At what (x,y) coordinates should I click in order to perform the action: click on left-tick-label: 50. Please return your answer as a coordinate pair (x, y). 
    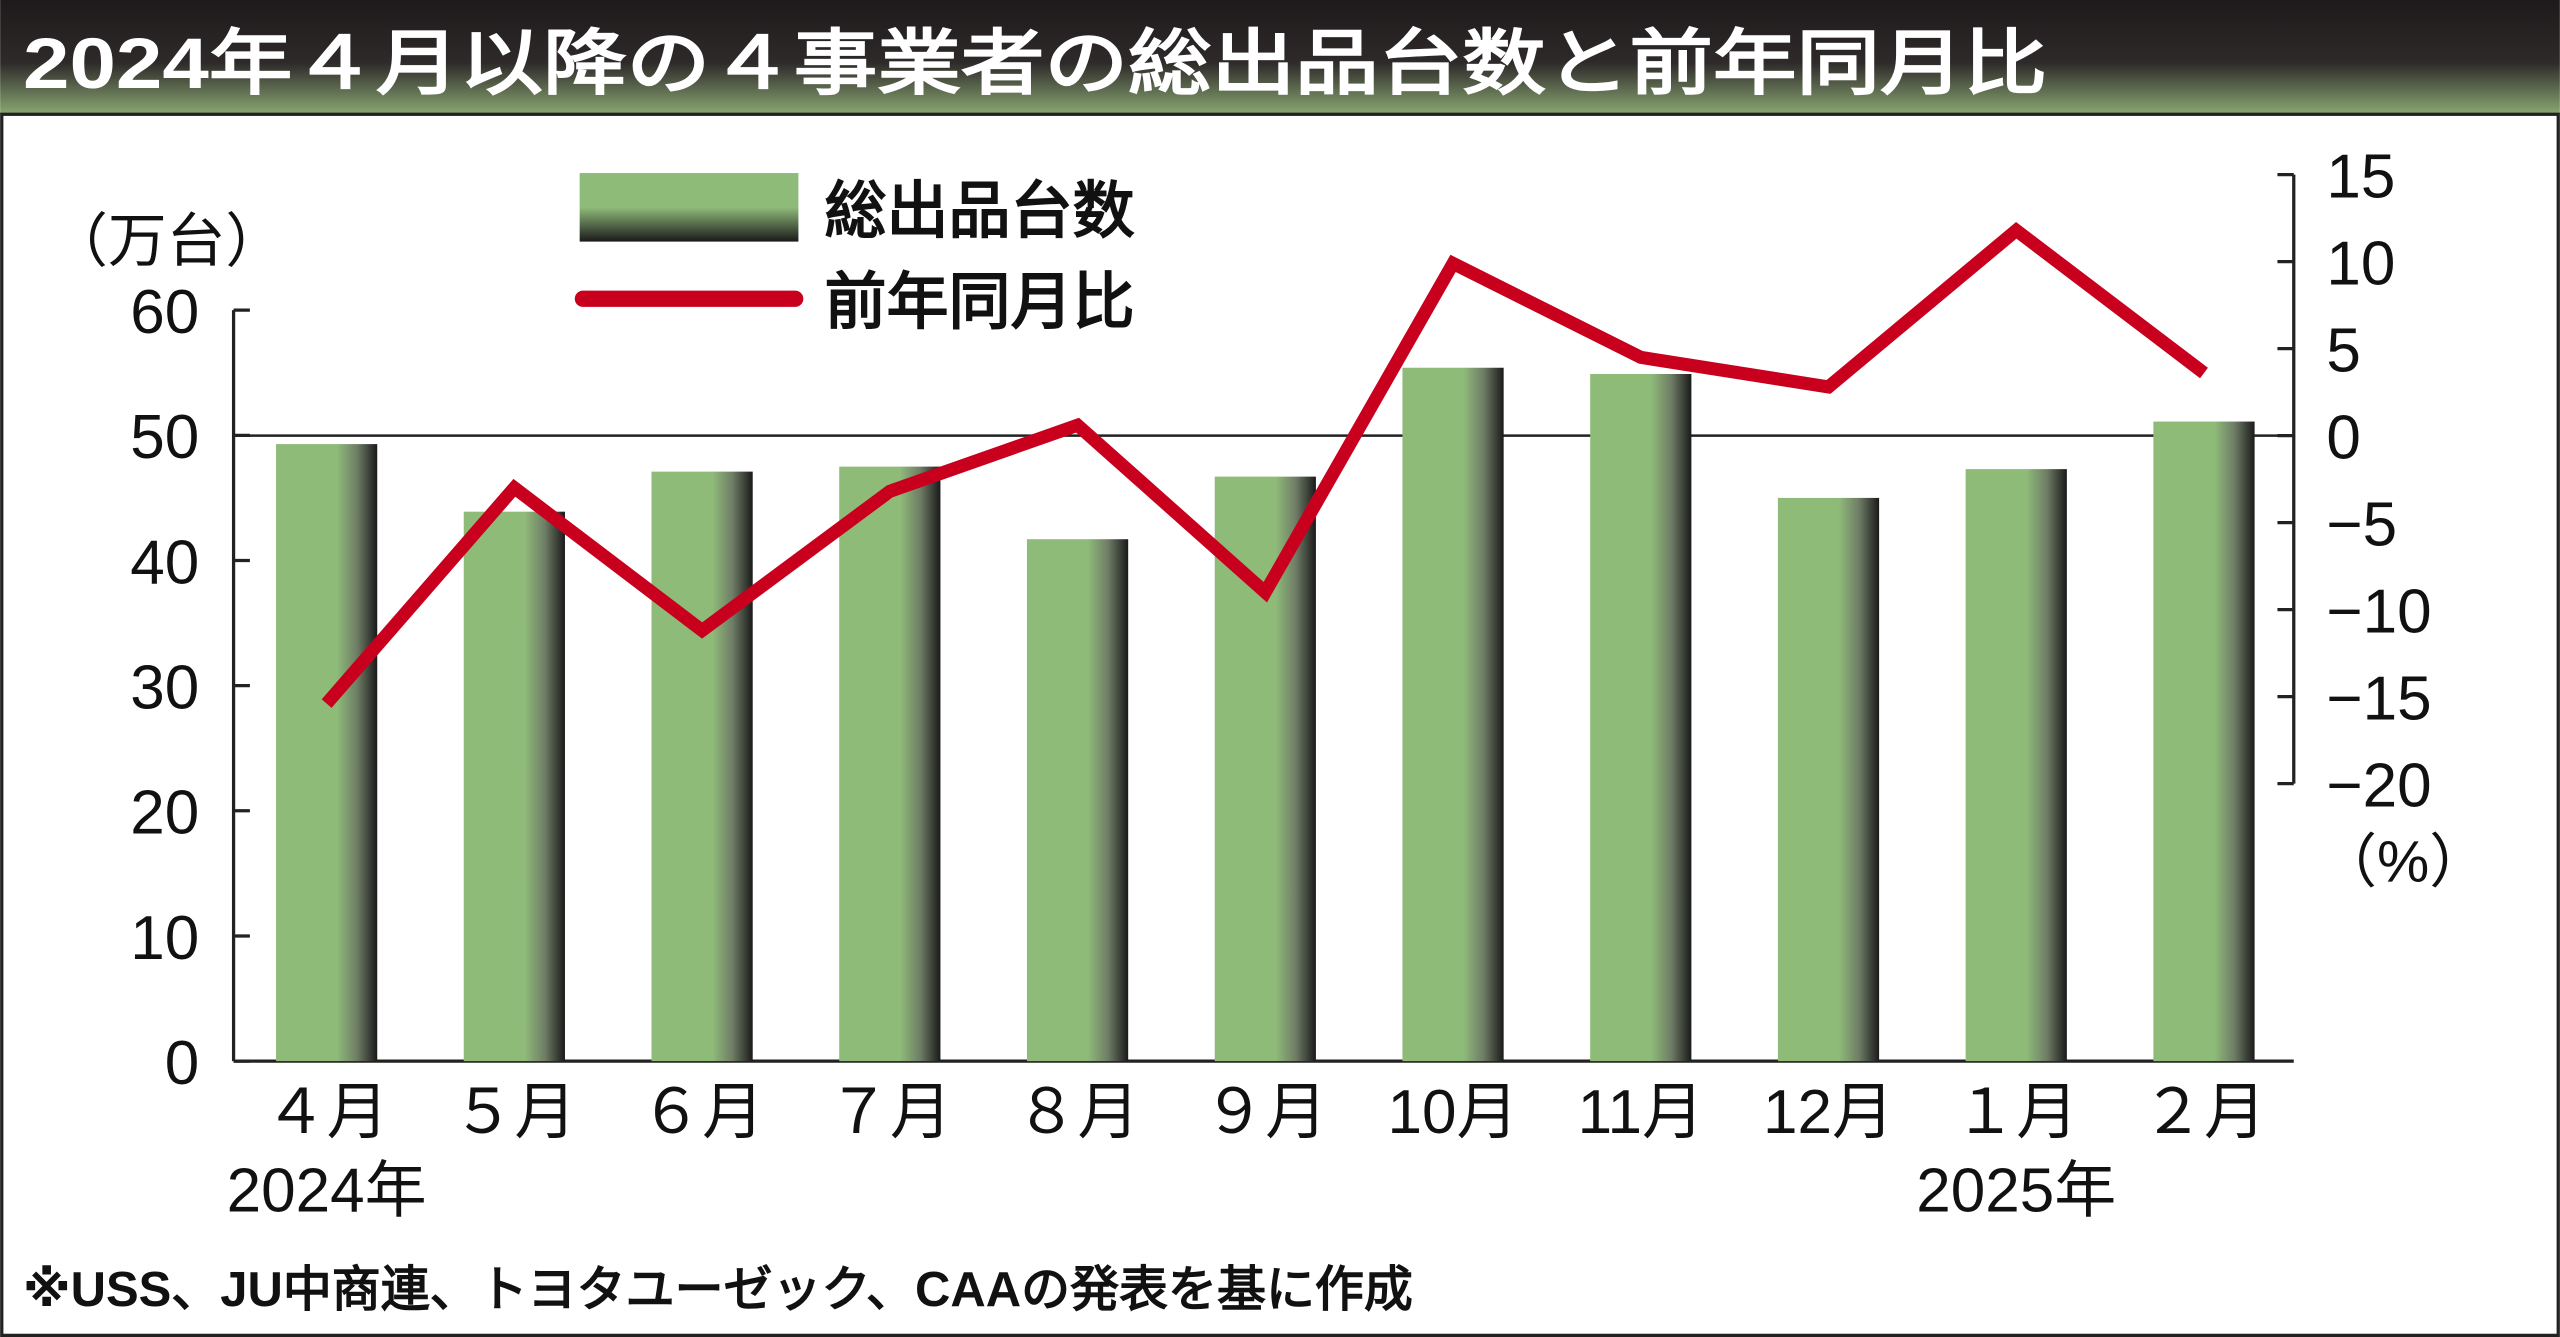
    Looking at the image, I should click on (164, 437).